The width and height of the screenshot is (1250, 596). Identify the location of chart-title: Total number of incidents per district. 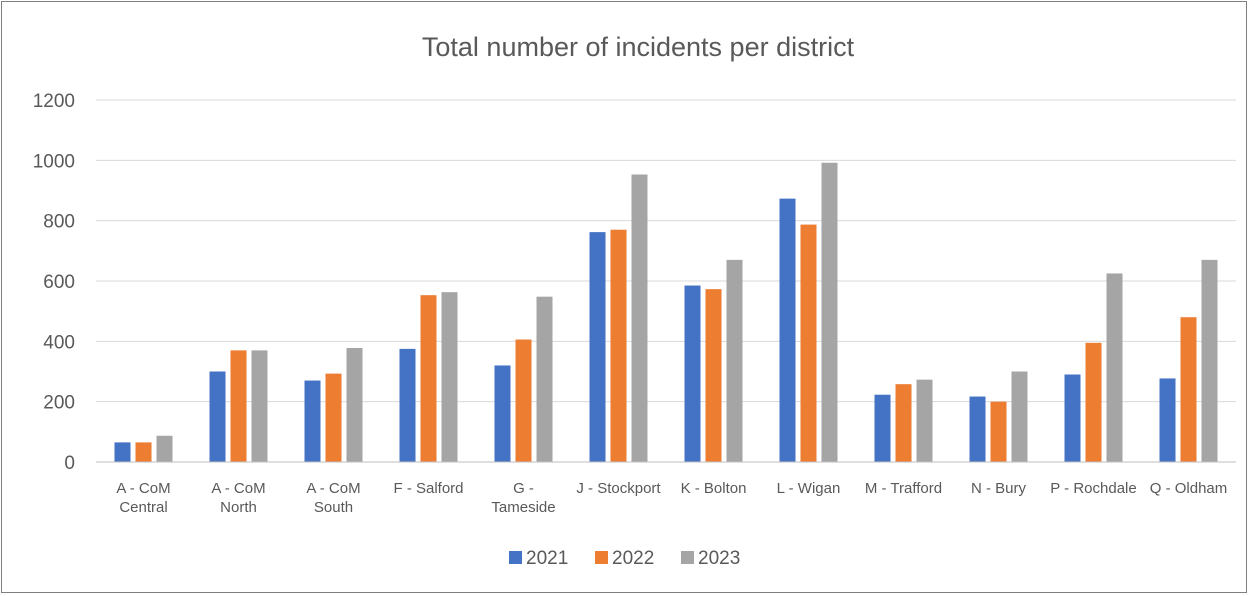
(638, 47).